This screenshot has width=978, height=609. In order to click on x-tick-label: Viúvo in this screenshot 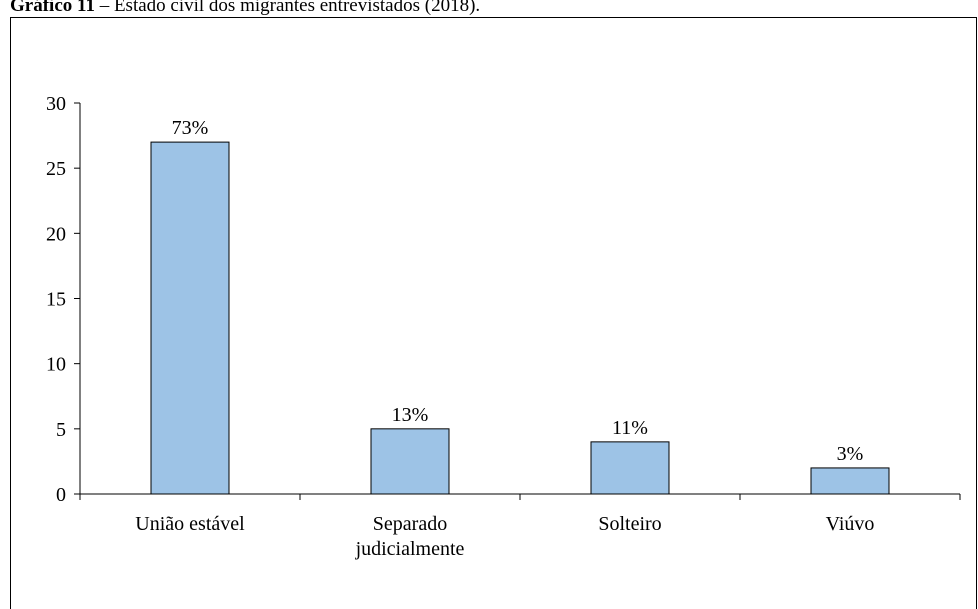, I will do `click(850, 524)`.